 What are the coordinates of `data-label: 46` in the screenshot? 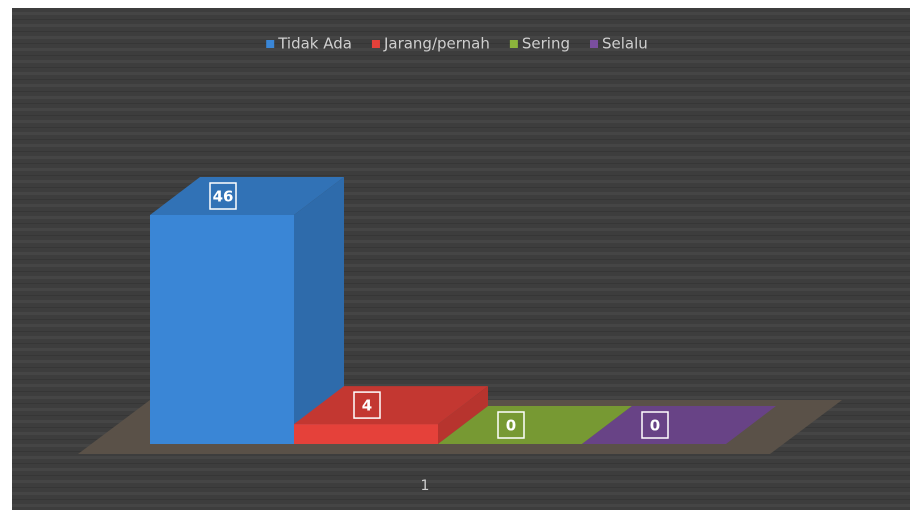 It's located at (223, 197).